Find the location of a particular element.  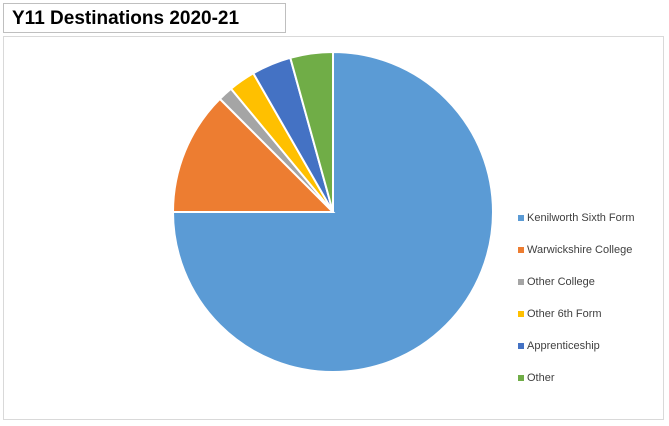

chart-title: Y11 Destinations 2020-21 is located at coordinates (125, 18).